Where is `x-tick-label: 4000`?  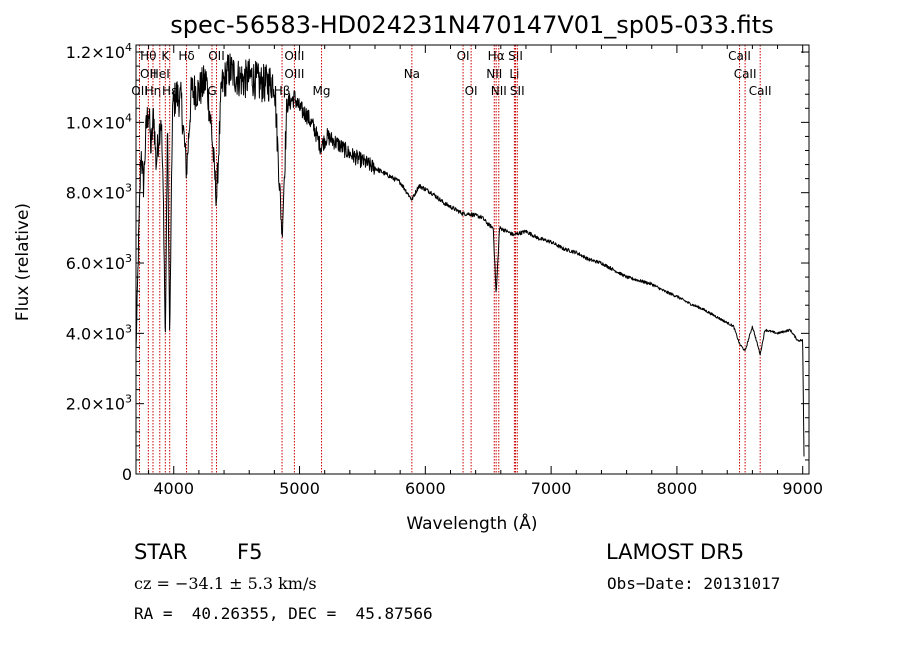 x-tick-label: 4000 is located at coordinates (173, 488).